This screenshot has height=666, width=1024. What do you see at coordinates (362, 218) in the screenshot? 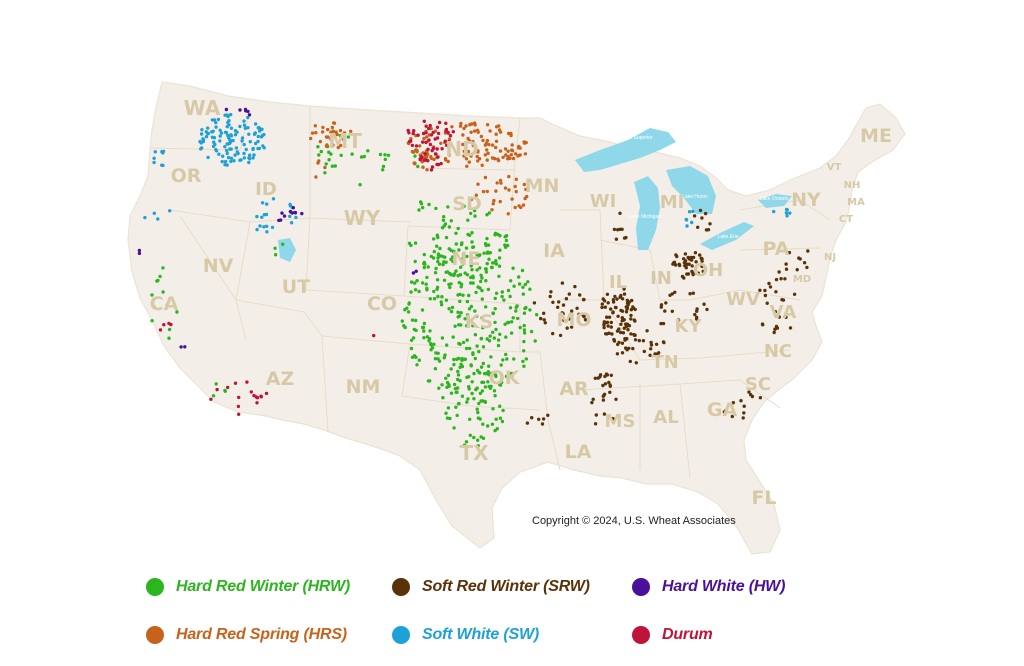
I see `state-label-wy: WY` at bounding box center [362, 218].